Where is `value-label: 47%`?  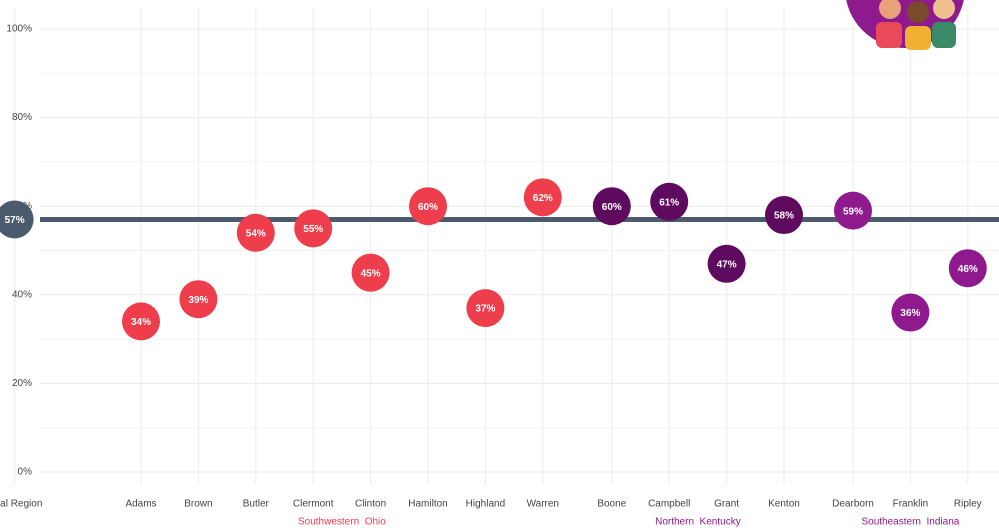
value-label: 47% is located at coordinates (727, 264).